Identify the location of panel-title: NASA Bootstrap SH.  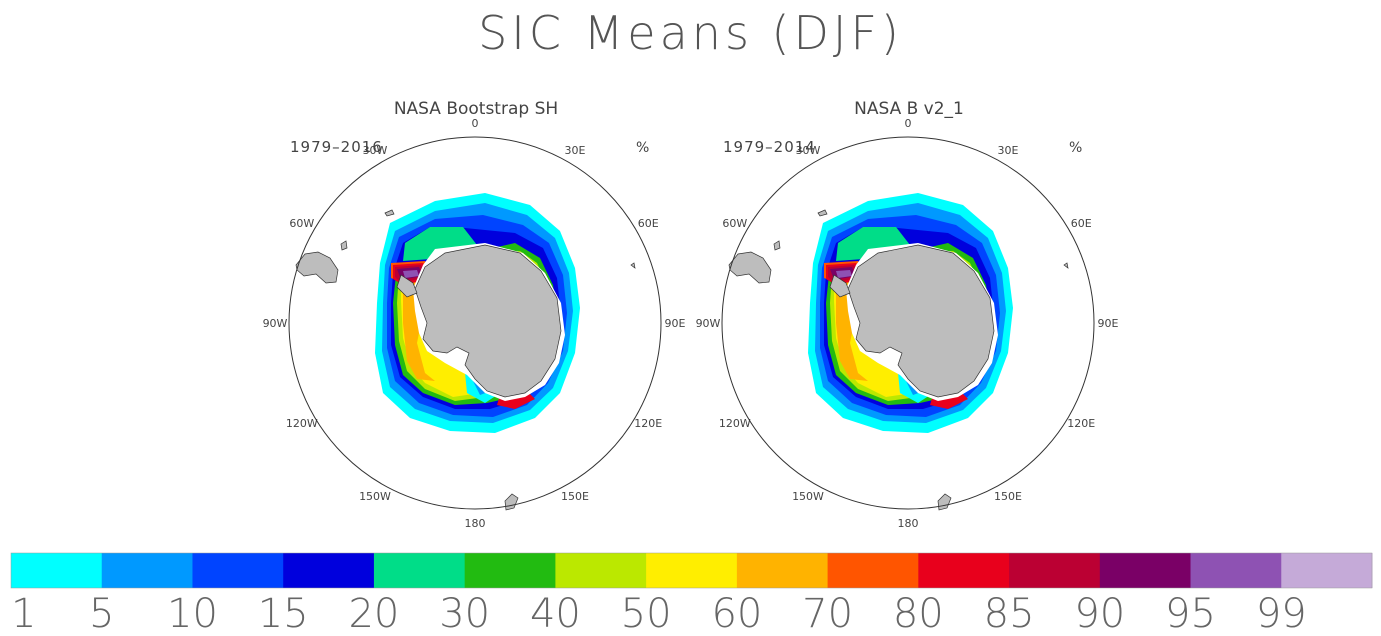
(476, 109).